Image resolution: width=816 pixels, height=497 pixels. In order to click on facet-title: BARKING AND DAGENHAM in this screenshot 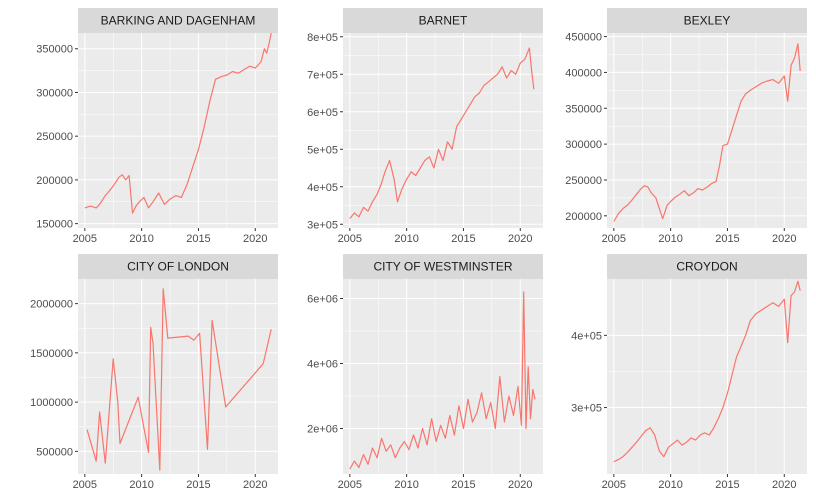, I will do `click(178, 21)`.